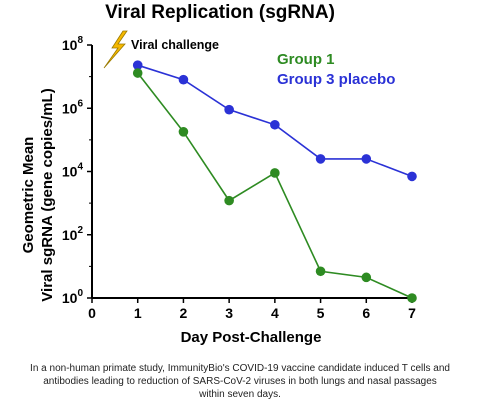  I want to click on y-tick-exponent: 4, so click(80, 167).